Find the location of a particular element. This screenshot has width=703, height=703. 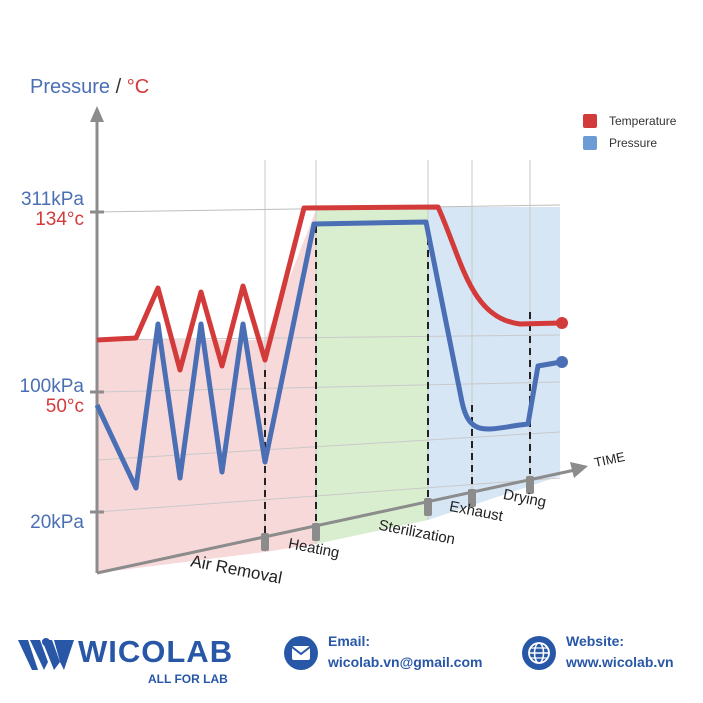

email-icon is located at coordinates (301, 653).